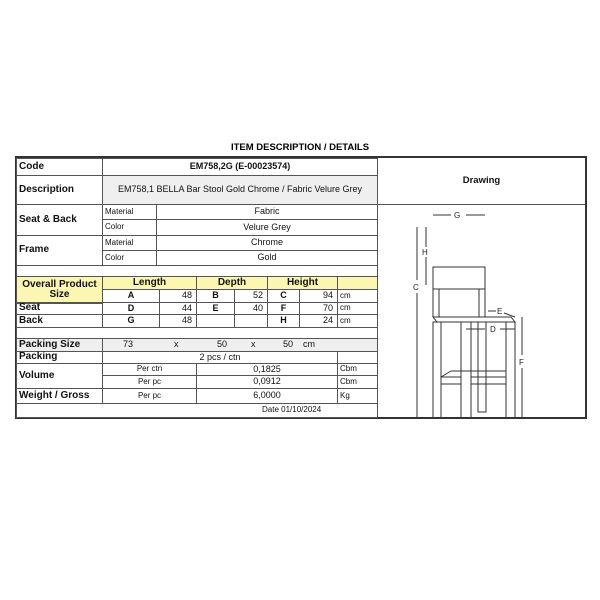 Image resolution: width=600 pixels, height=600 pixels. I want to click on seat-back-color: Velure Grey, so click(267, 227).